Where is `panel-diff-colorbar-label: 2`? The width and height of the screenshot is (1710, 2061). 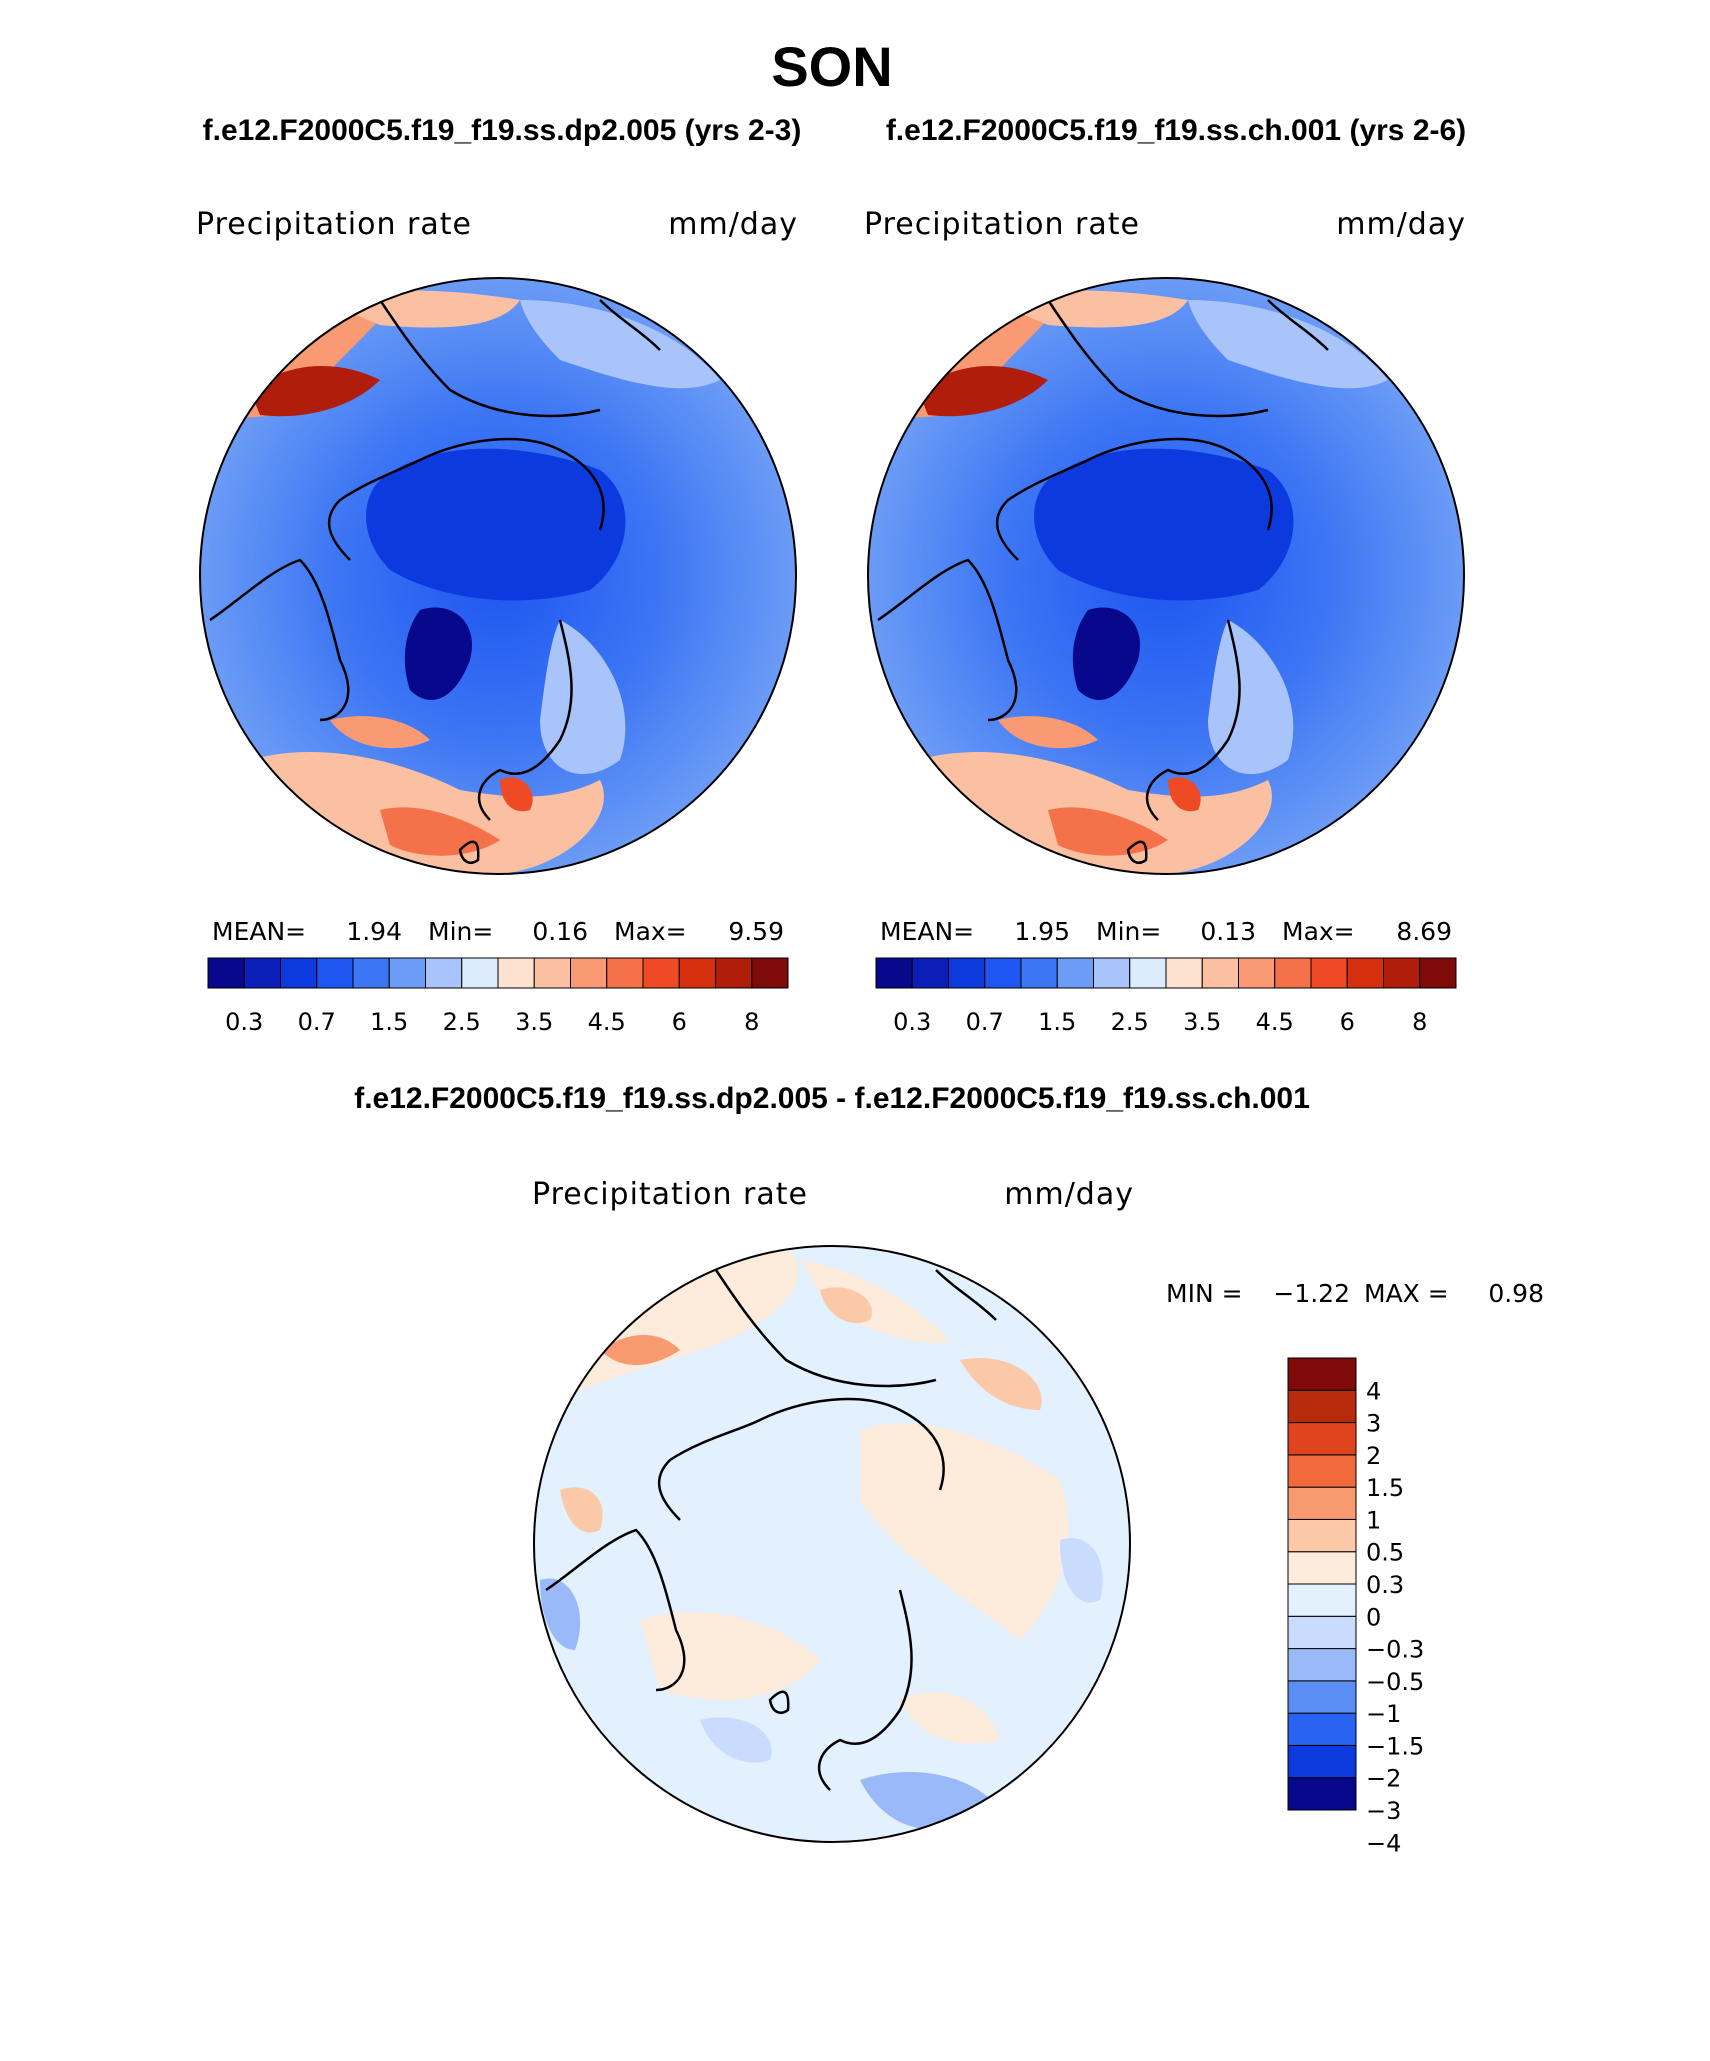 panel-diff-colorbar-label: 2 is located at coordinates (1373, 1456).